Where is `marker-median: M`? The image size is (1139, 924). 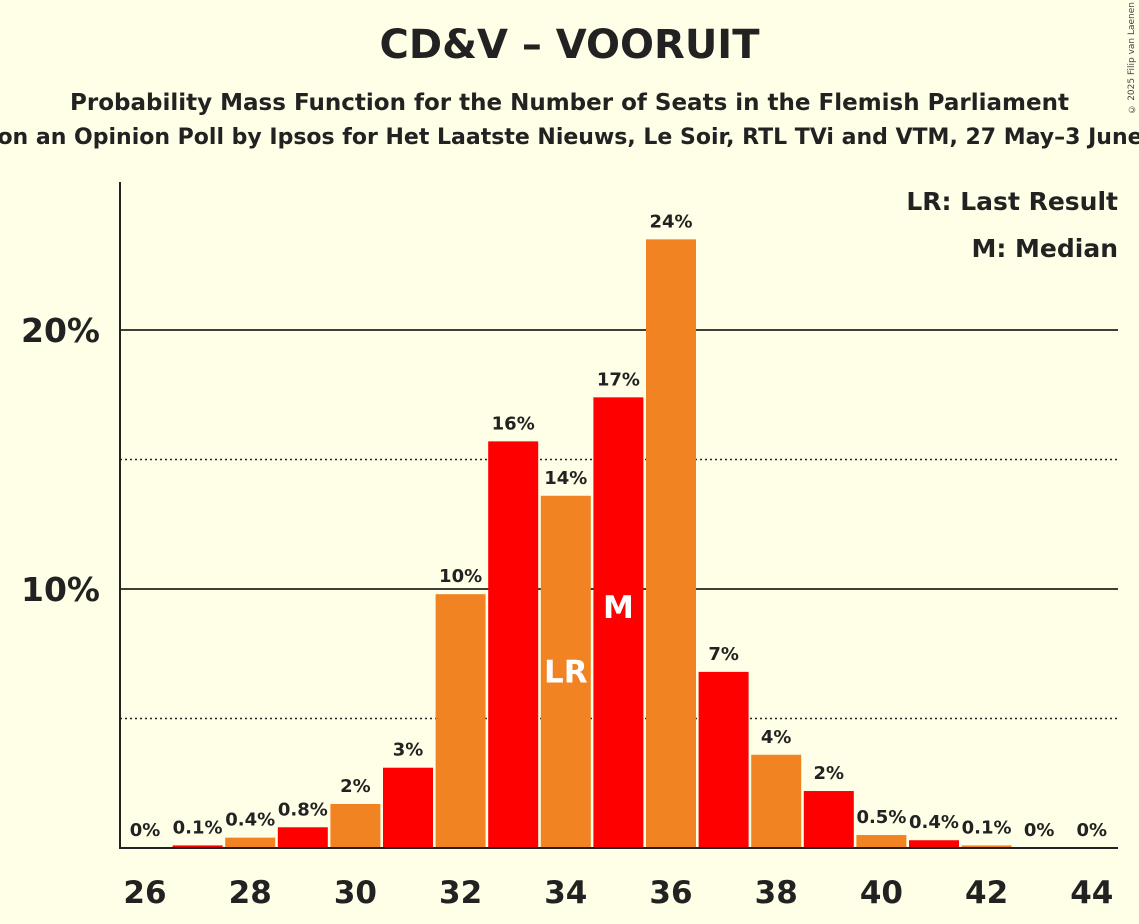 marker-median: M is located at coordinates (618, 608).